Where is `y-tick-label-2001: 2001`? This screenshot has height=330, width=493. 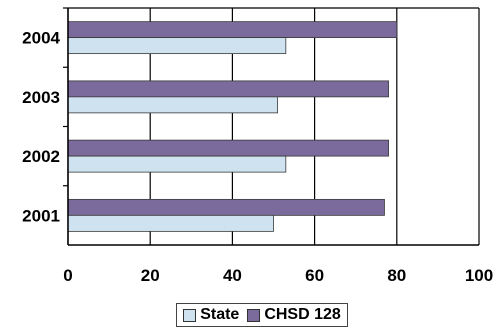
y-tick-label-2001: 2001 is located at coordinates (41, 215).